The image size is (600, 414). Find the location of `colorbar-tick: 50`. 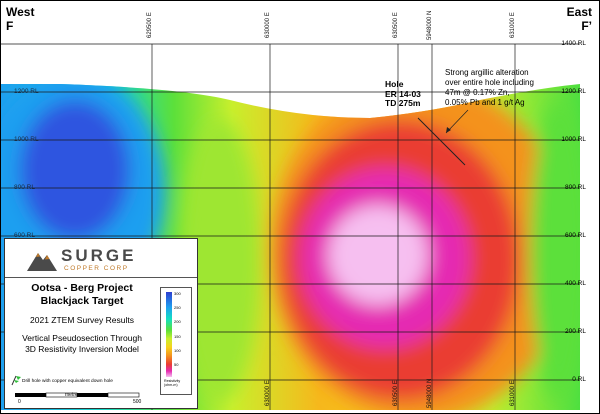

colorbar-tick: 50 is located at coordinates (176, 364).